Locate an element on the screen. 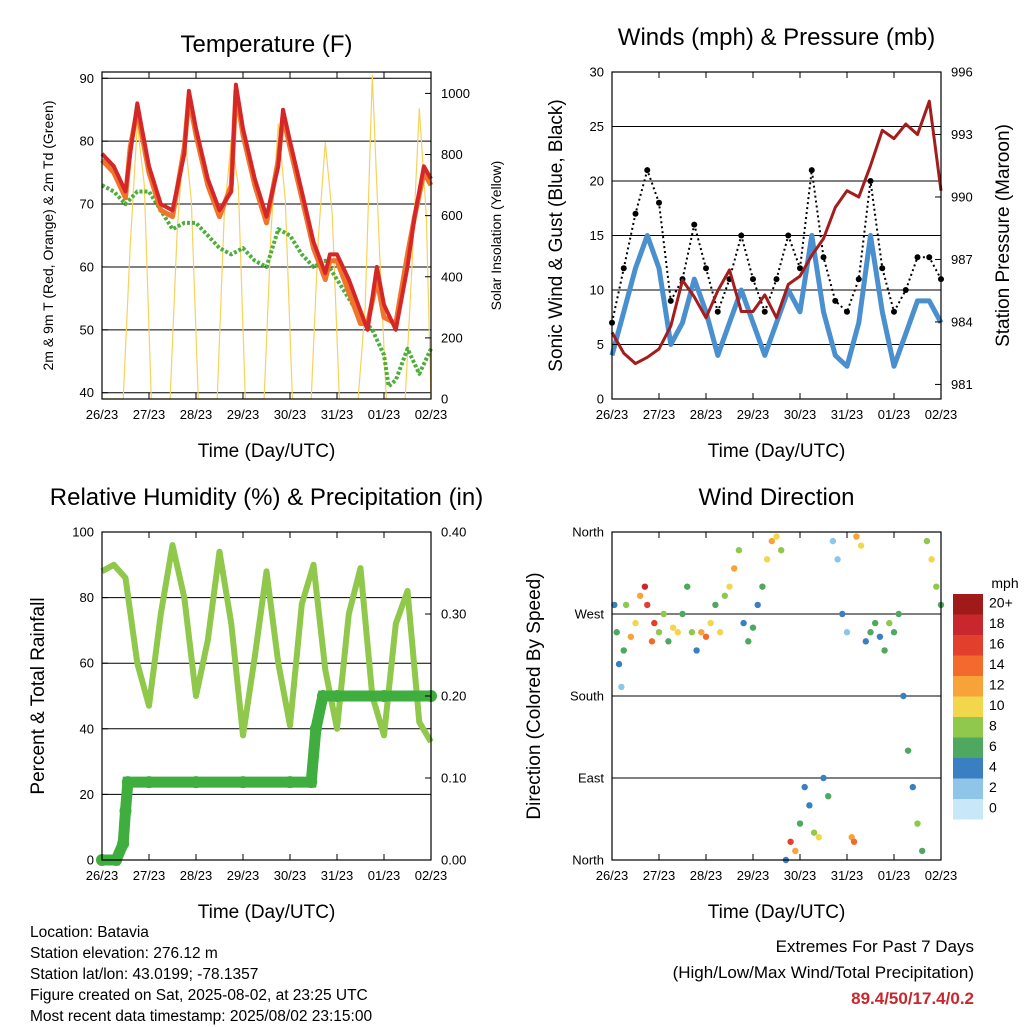 This screenshot has width=1024, height=1027. y-tick-label: 60 is located at coordinates (87, 663).